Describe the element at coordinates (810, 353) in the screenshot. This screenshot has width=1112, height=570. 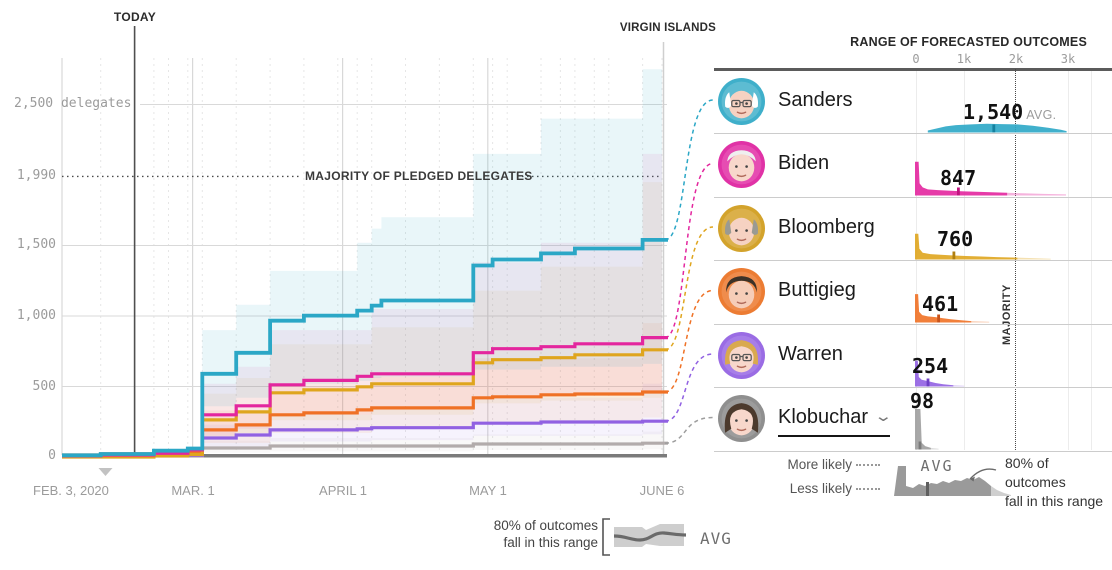
I see `candidate-name: Warren` at that location.